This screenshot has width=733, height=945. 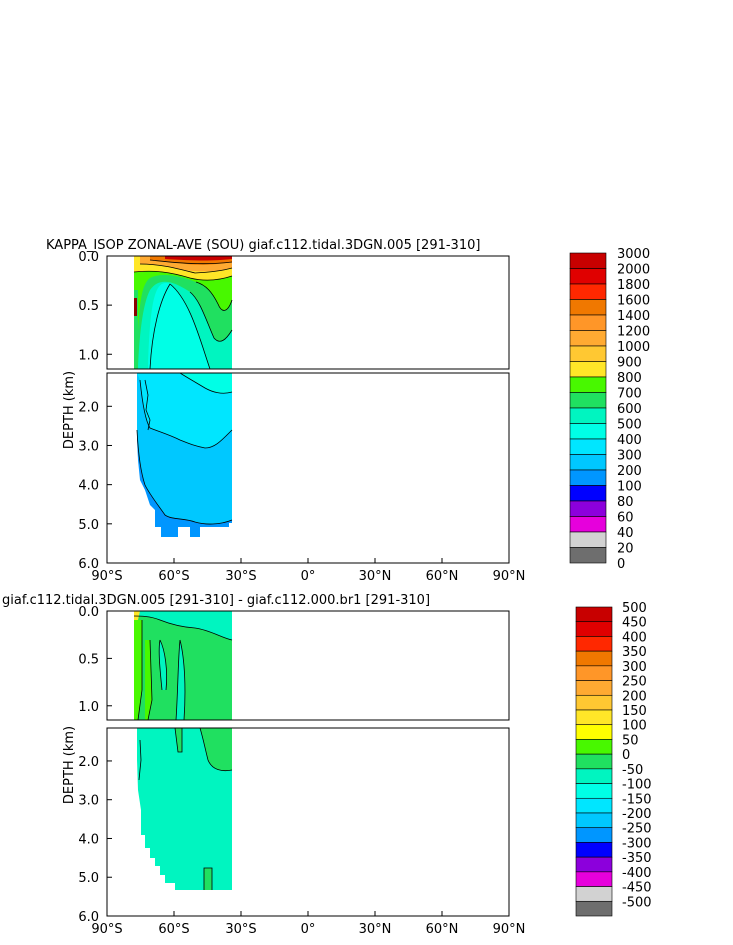 What do you see at coordinates (625, 533) in the screenshot?
I see `colorbar-label: 40` at bounding box center [625, 533].